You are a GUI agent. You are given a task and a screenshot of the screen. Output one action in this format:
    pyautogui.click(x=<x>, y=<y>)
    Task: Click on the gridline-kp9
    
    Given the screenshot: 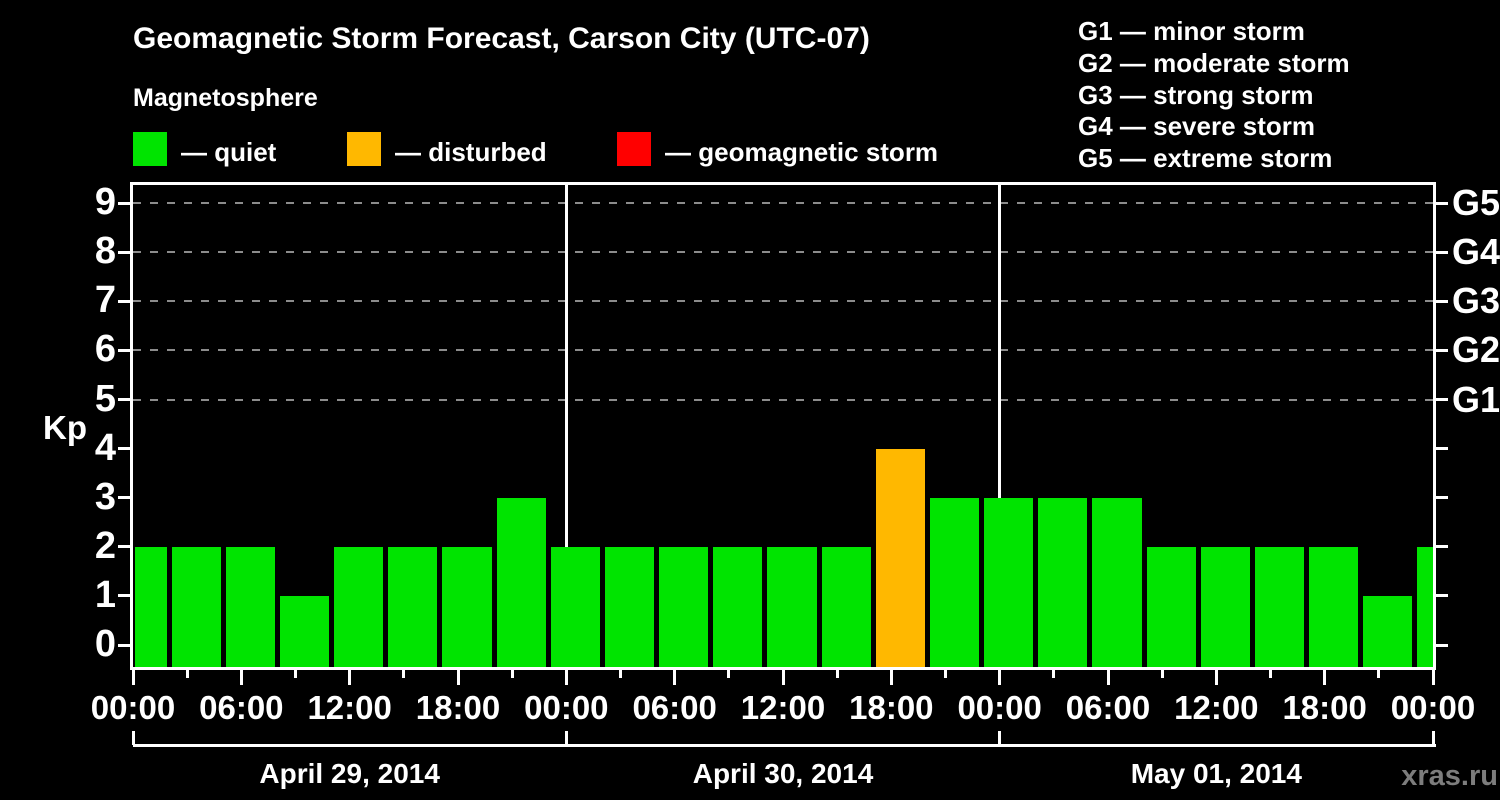 What is the action you would take?
    pyautogui.click(x=783, y=203)
    